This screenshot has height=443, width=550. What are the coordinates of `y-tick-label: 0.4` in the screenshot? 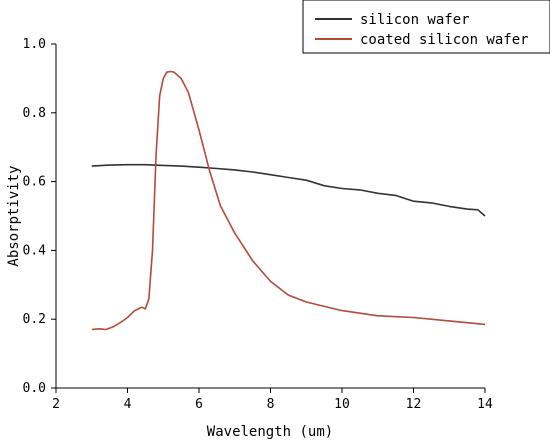 It's located at (35, 250).